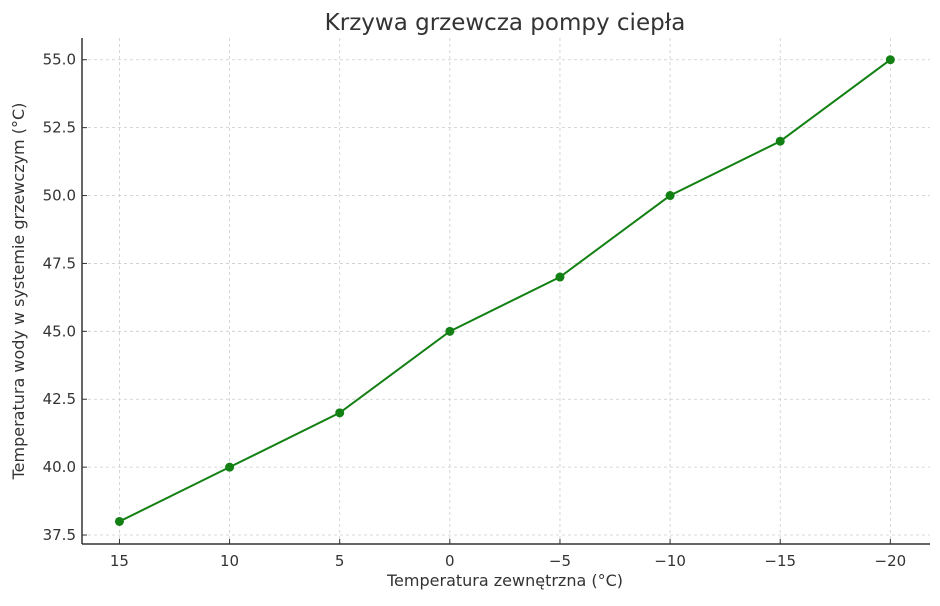  Describe the element at coordinates (59, 263) in the screenshot. I see `y-tick-label: 47.5` at that location.